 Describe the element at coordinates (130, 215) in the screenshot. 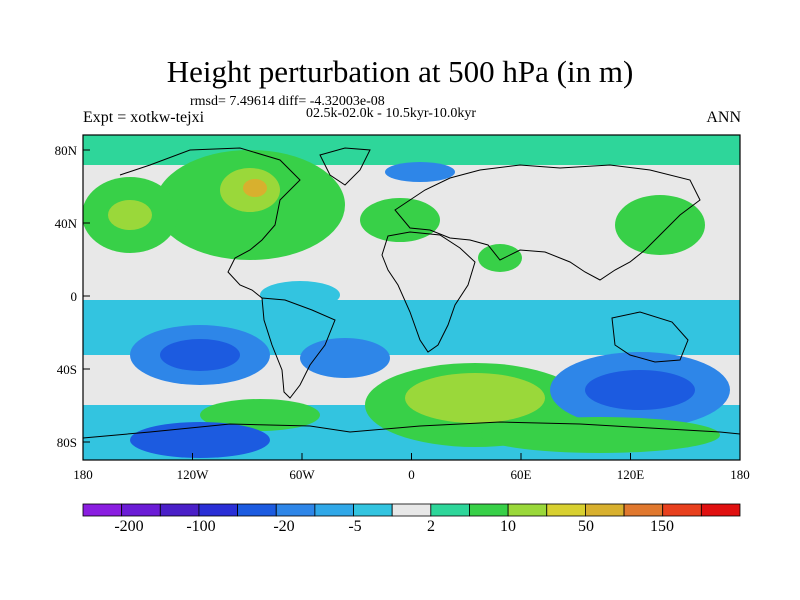

I see `pacific-anomaly-core` at that location.